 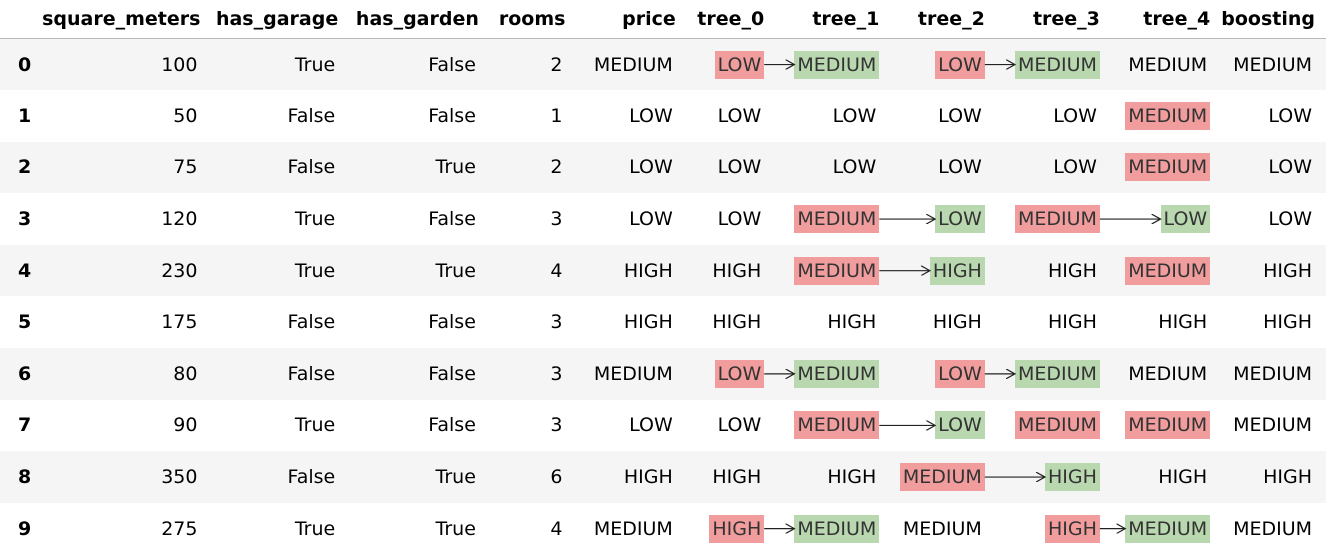 What do you see at coordinates (1053, 19) in the screenshot?
I see `column-header-tree-3: tree_3` at bounding box center [1053, 19].